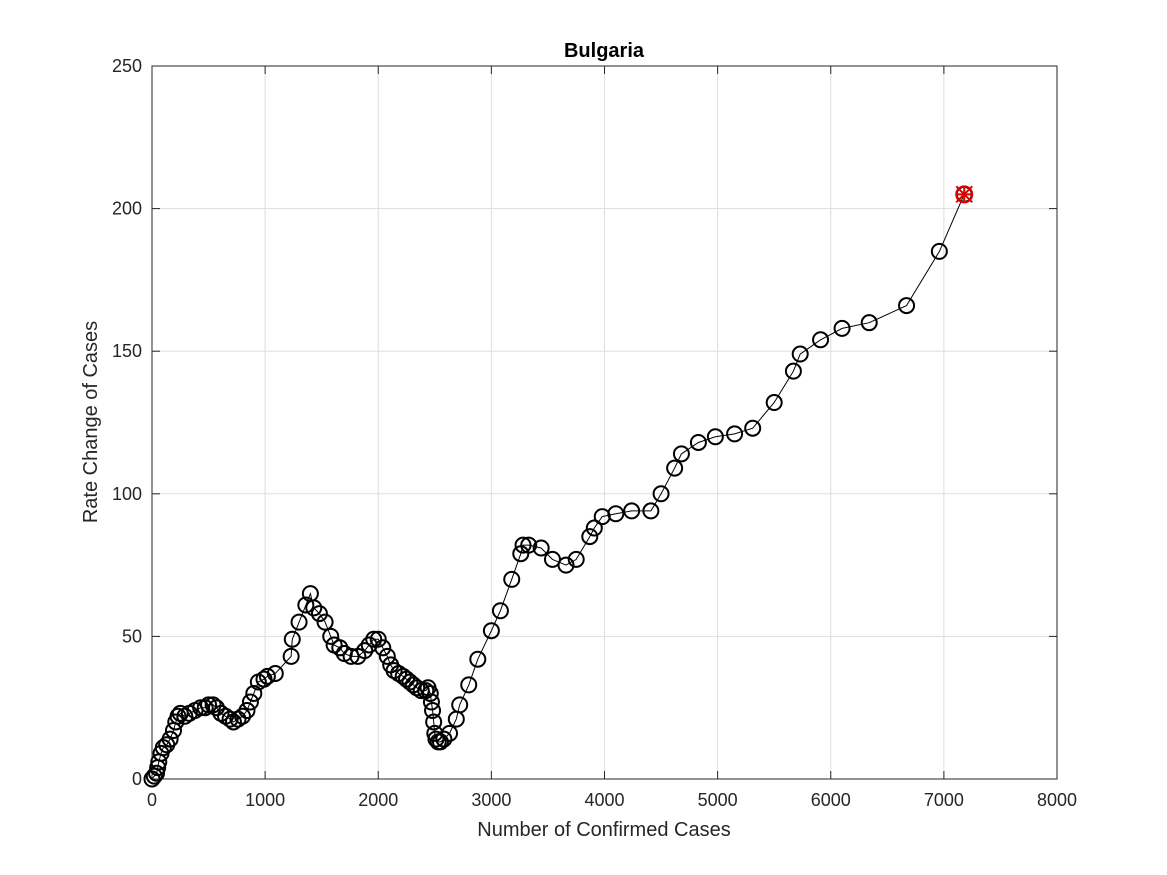  Describe the element at coordinates (603, 830) in the screenshot. I see `x-axis-label: Number of Confirmed Cases` at that location.